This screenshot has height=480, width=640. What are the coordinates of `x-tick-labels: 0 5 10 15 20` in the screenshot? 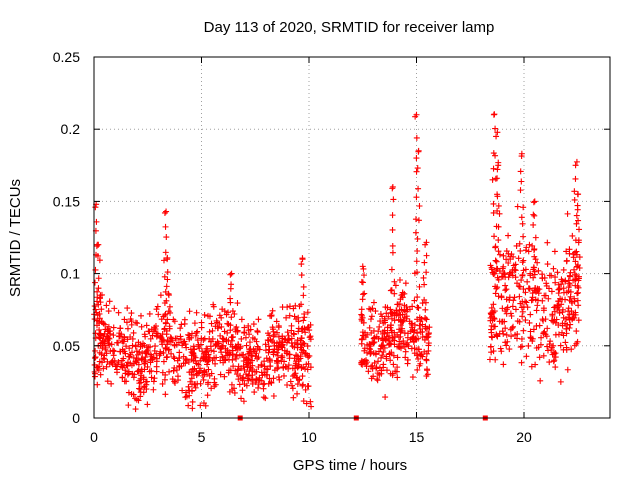 It's located at (311, 437).